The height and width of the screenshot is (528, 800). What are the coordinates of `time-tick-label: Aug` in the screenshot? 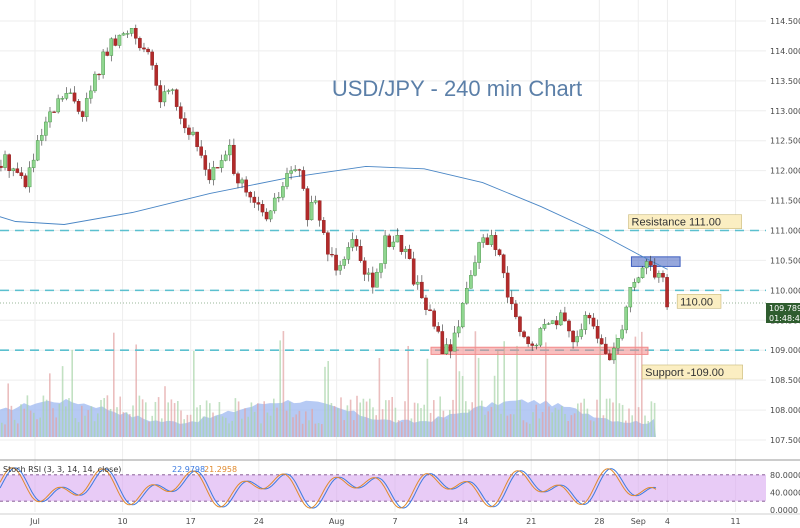 It's located at (337, 521).